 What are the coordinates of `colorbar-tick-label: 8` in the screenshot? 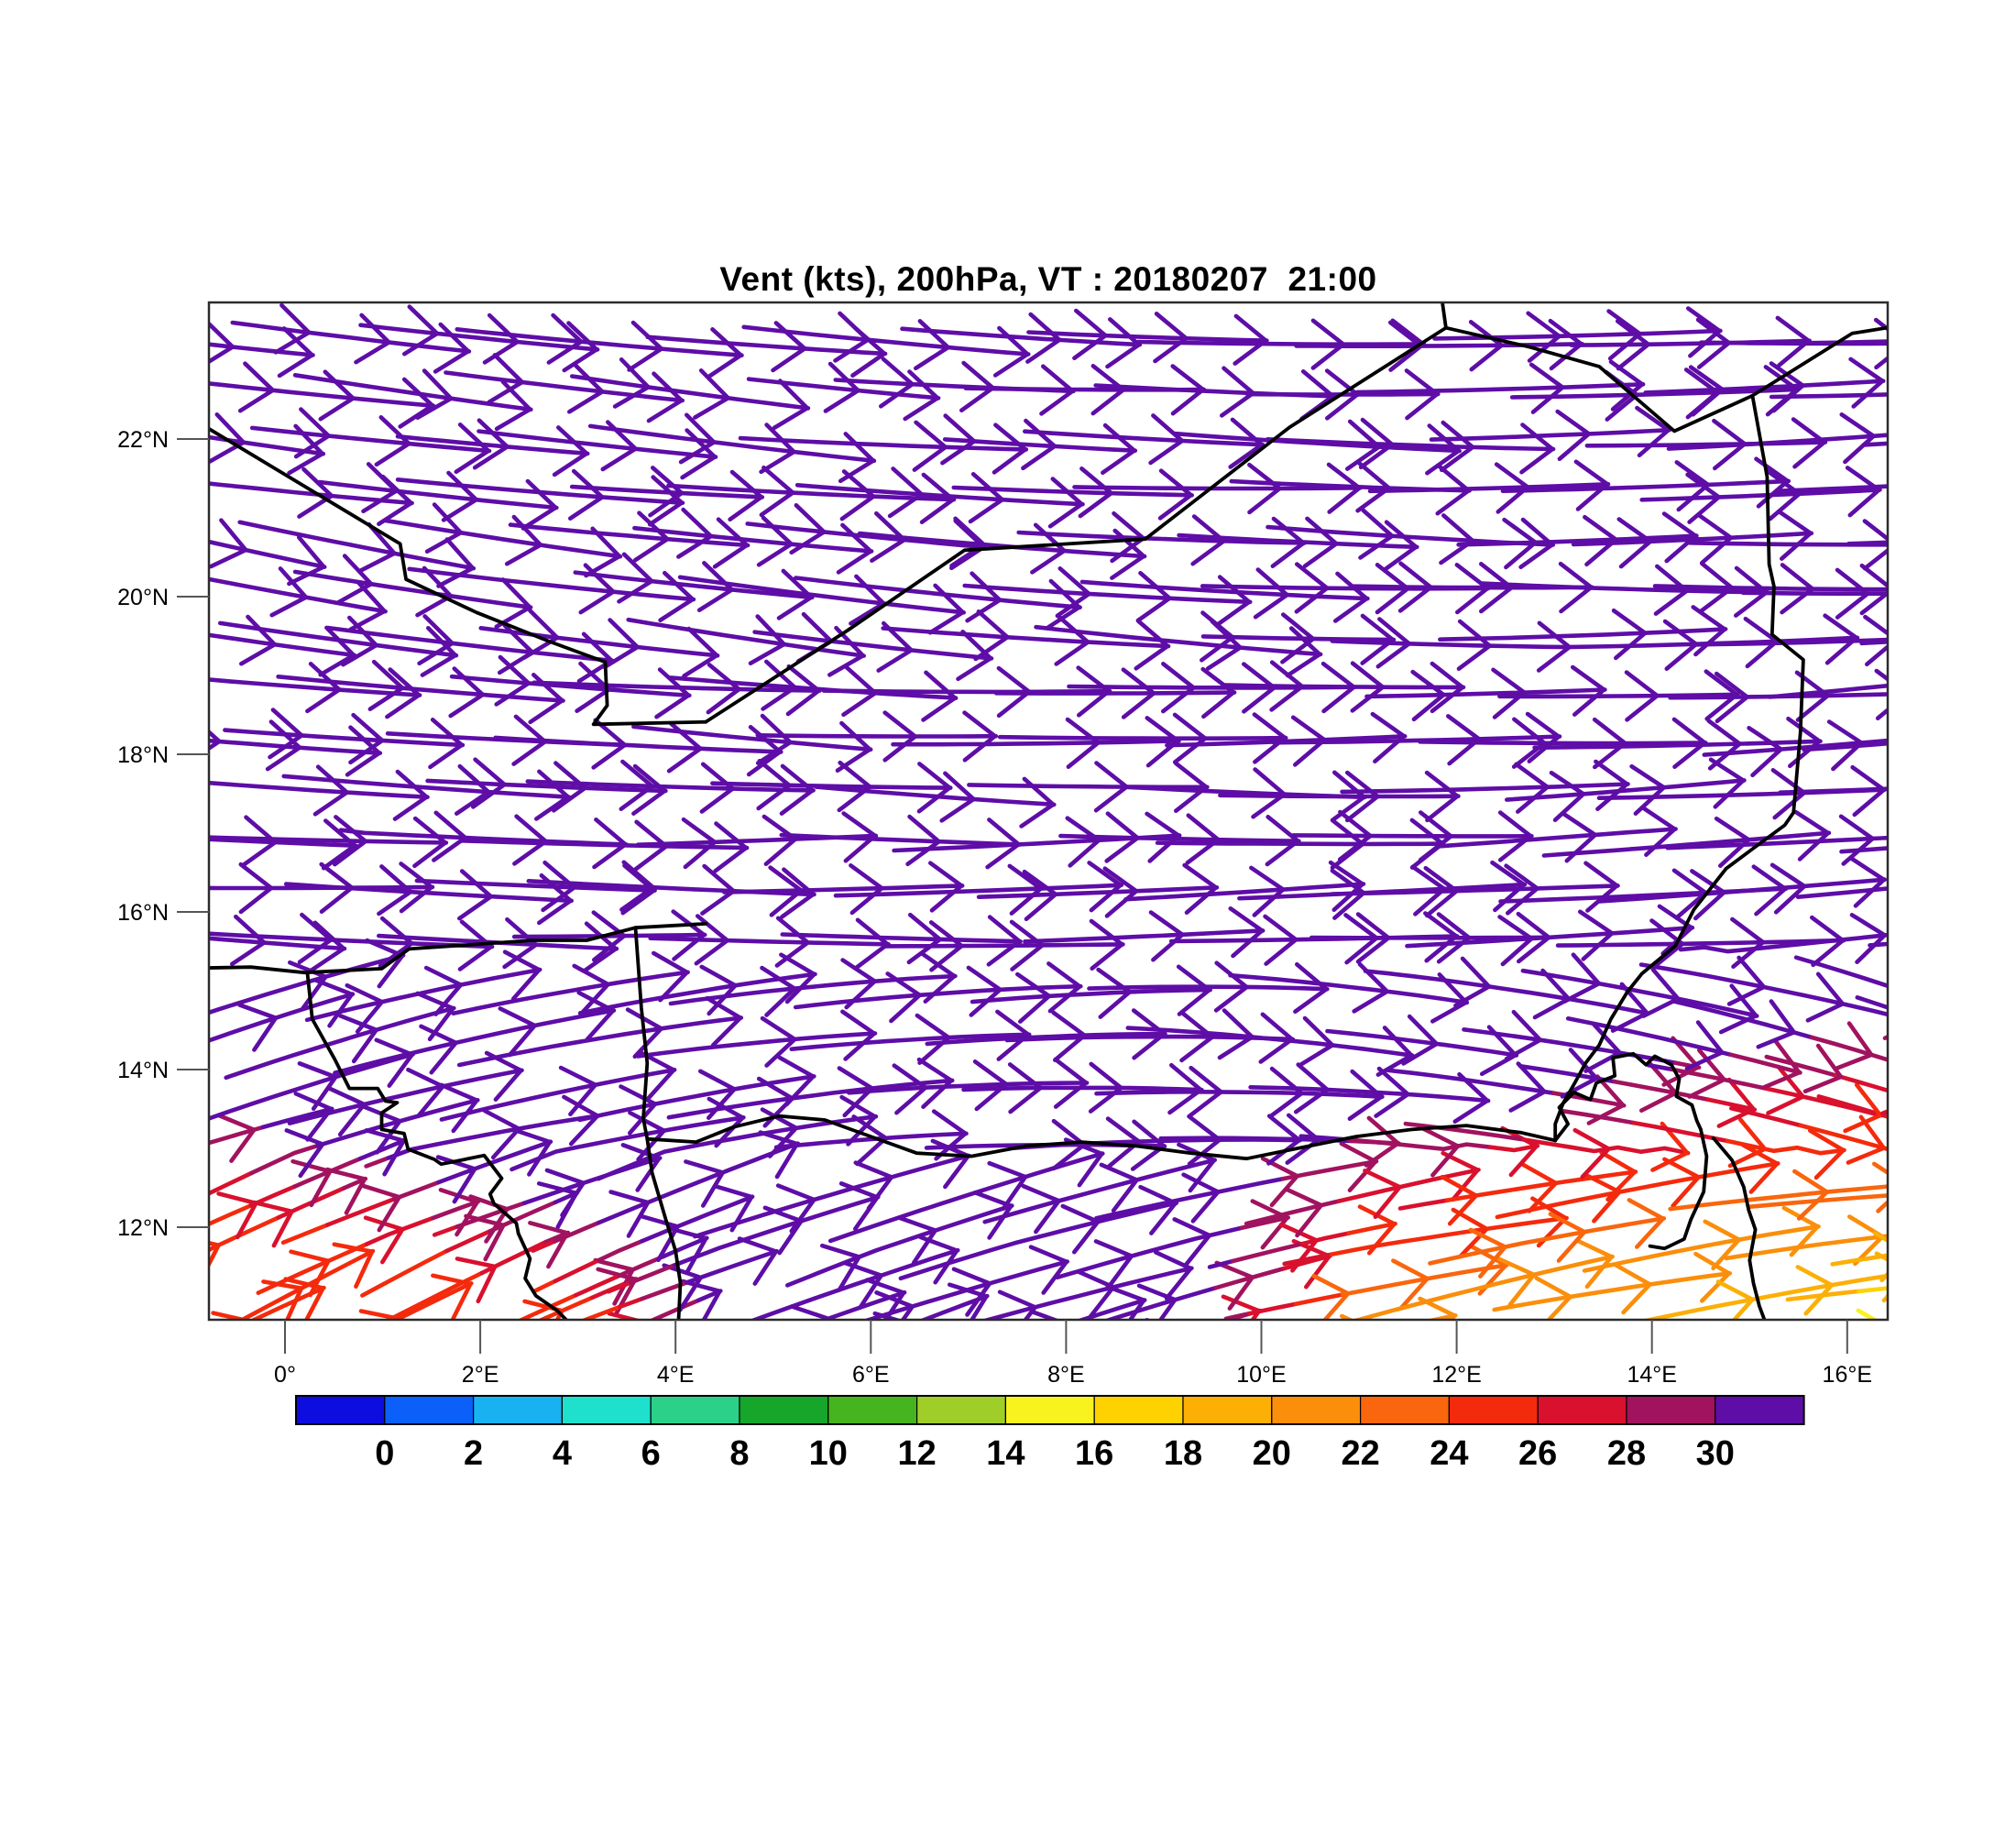 It's located at (739, 1453).